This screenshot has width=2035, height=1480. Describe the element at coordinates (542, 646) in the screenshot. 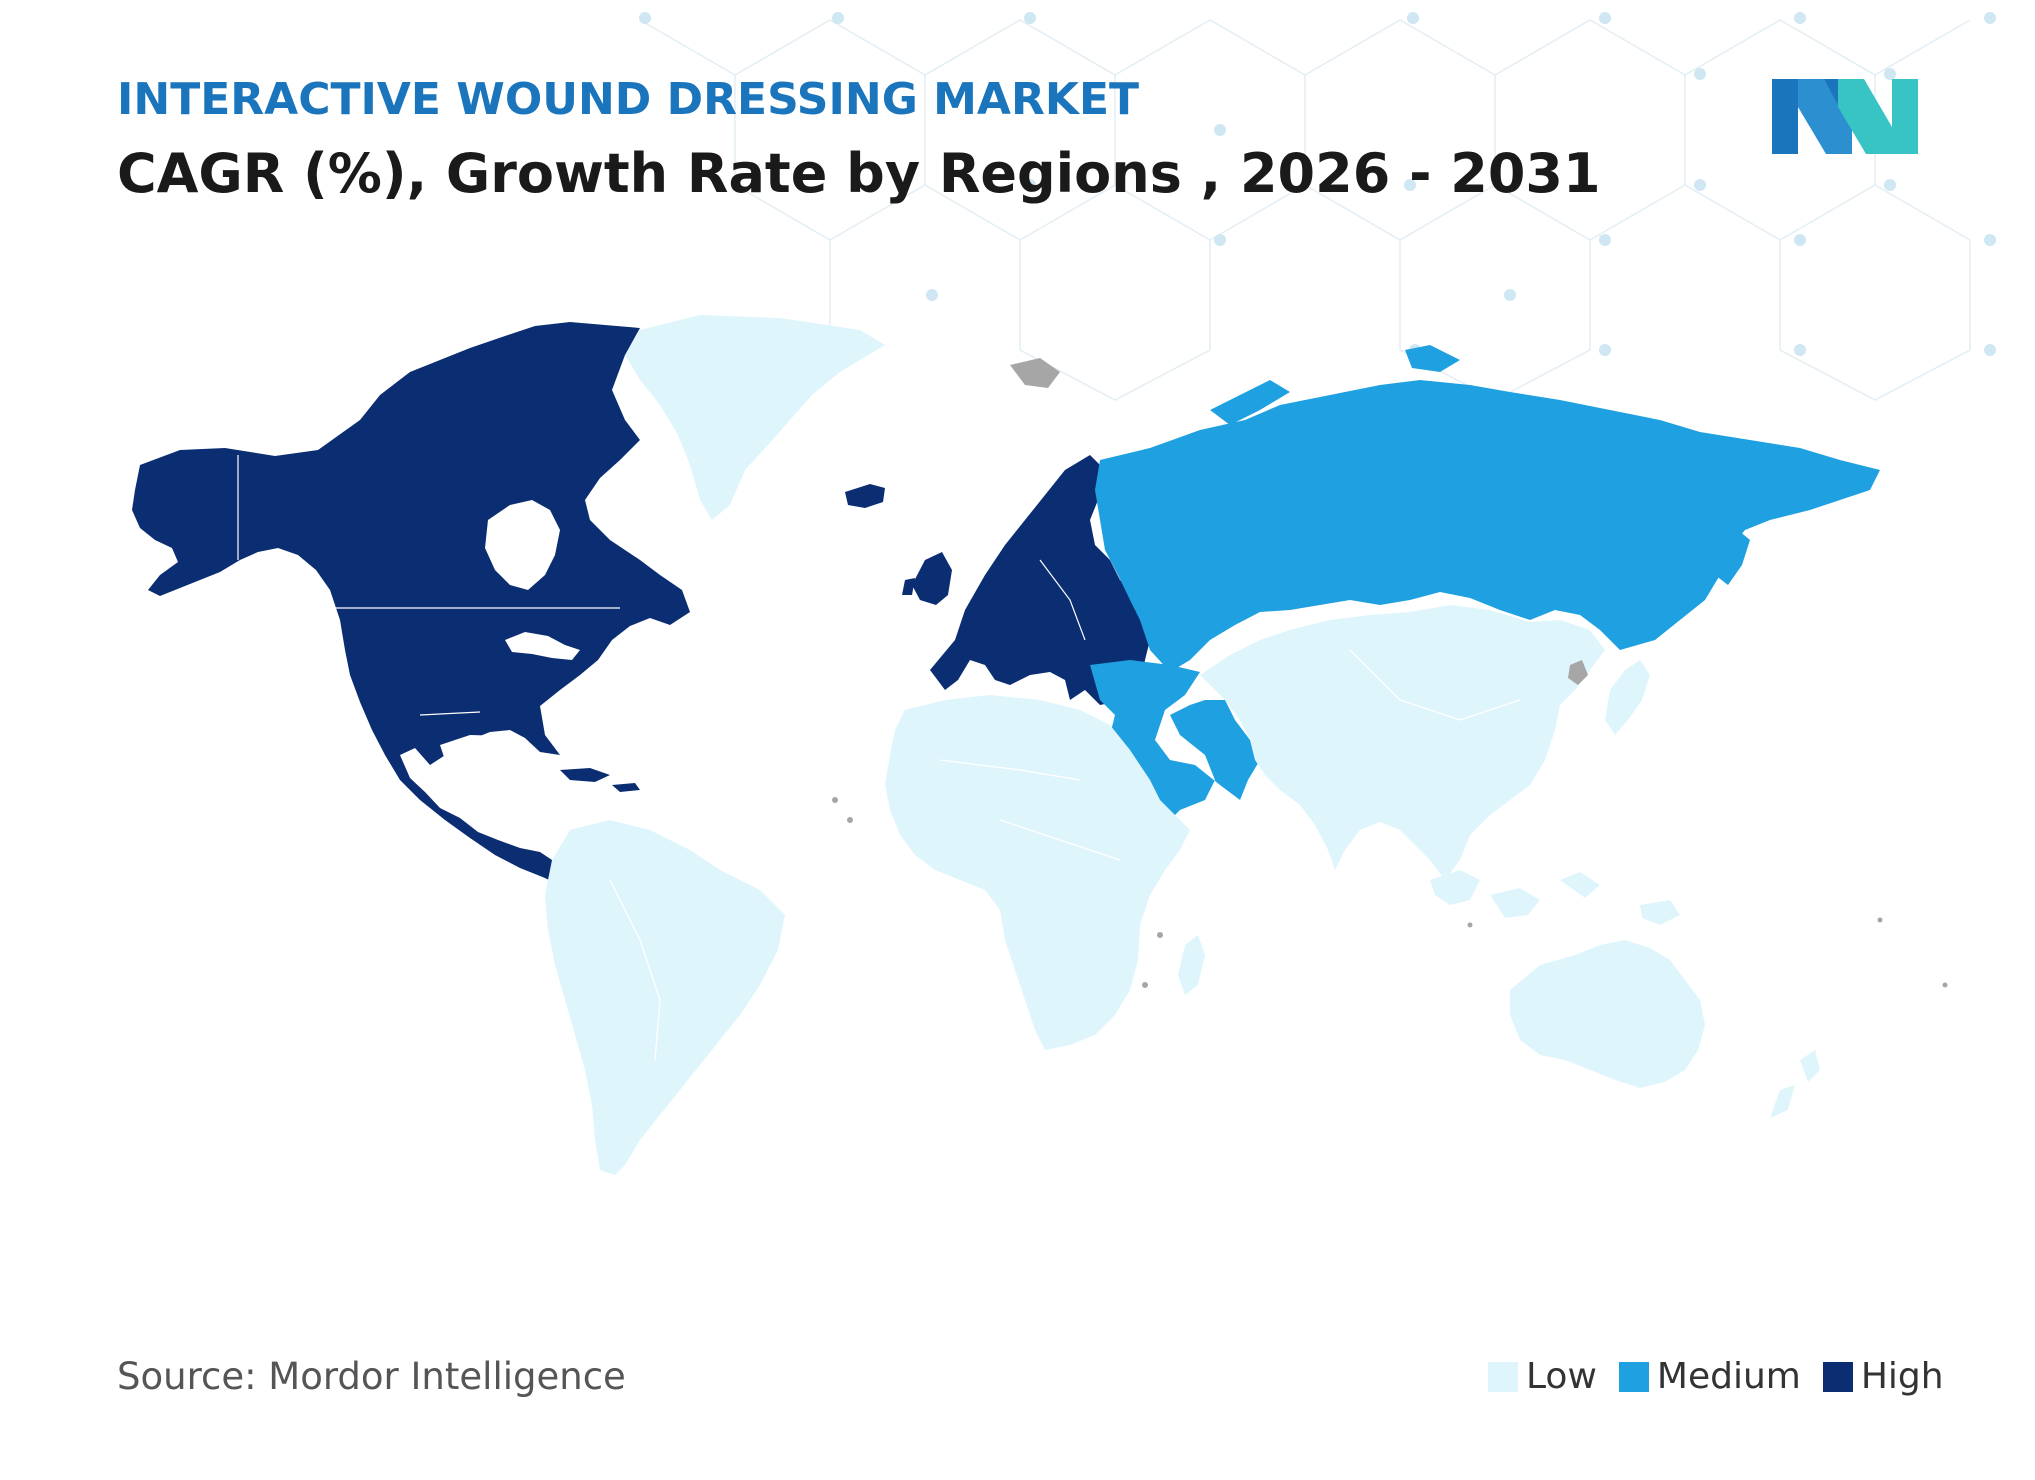

I see `great-lakes` at that location.